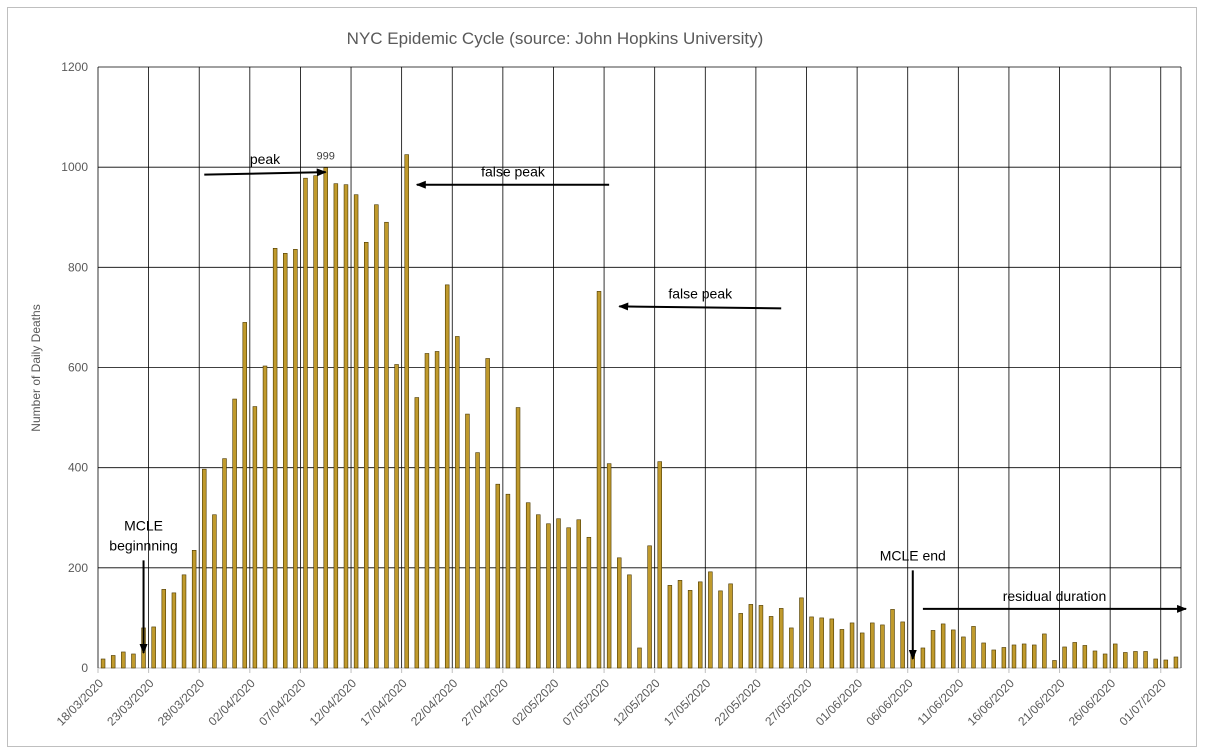 The height and width of the screenshot is (754, 1206). What do you see at coordinates (383, 702) in the screenshot?
I see `x-tick-label: 17/04/2020` at bounding box center [383, 702].